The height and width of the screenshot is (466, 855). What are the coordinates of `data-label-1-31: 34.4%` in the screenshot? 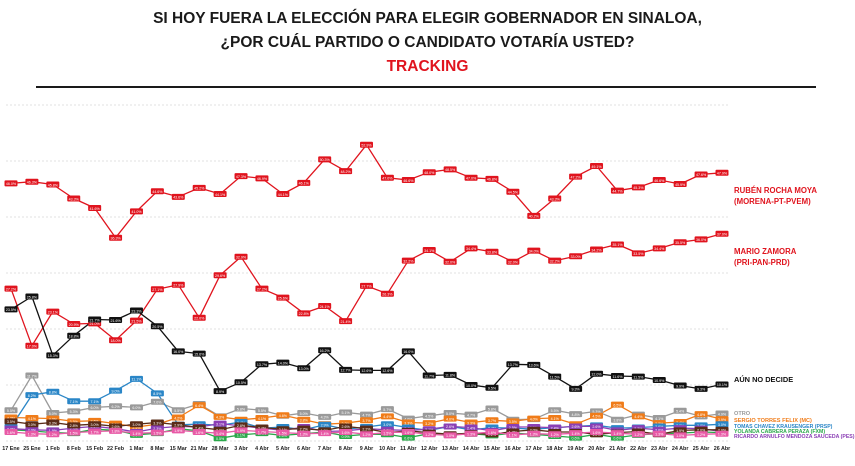 It's located at (659, 249).